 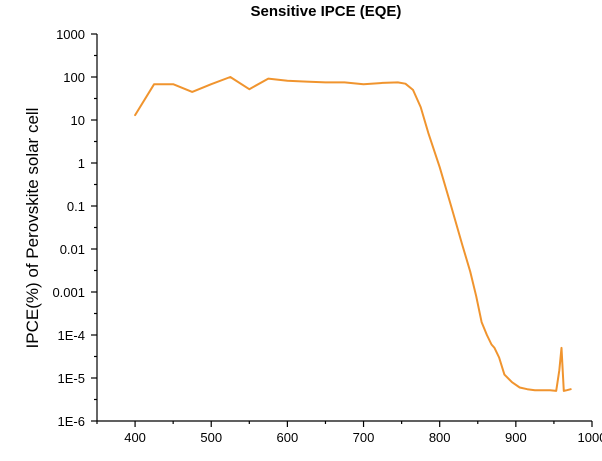 I want to click on y-tick-label: 1E-6, so click(x=71, y=421).